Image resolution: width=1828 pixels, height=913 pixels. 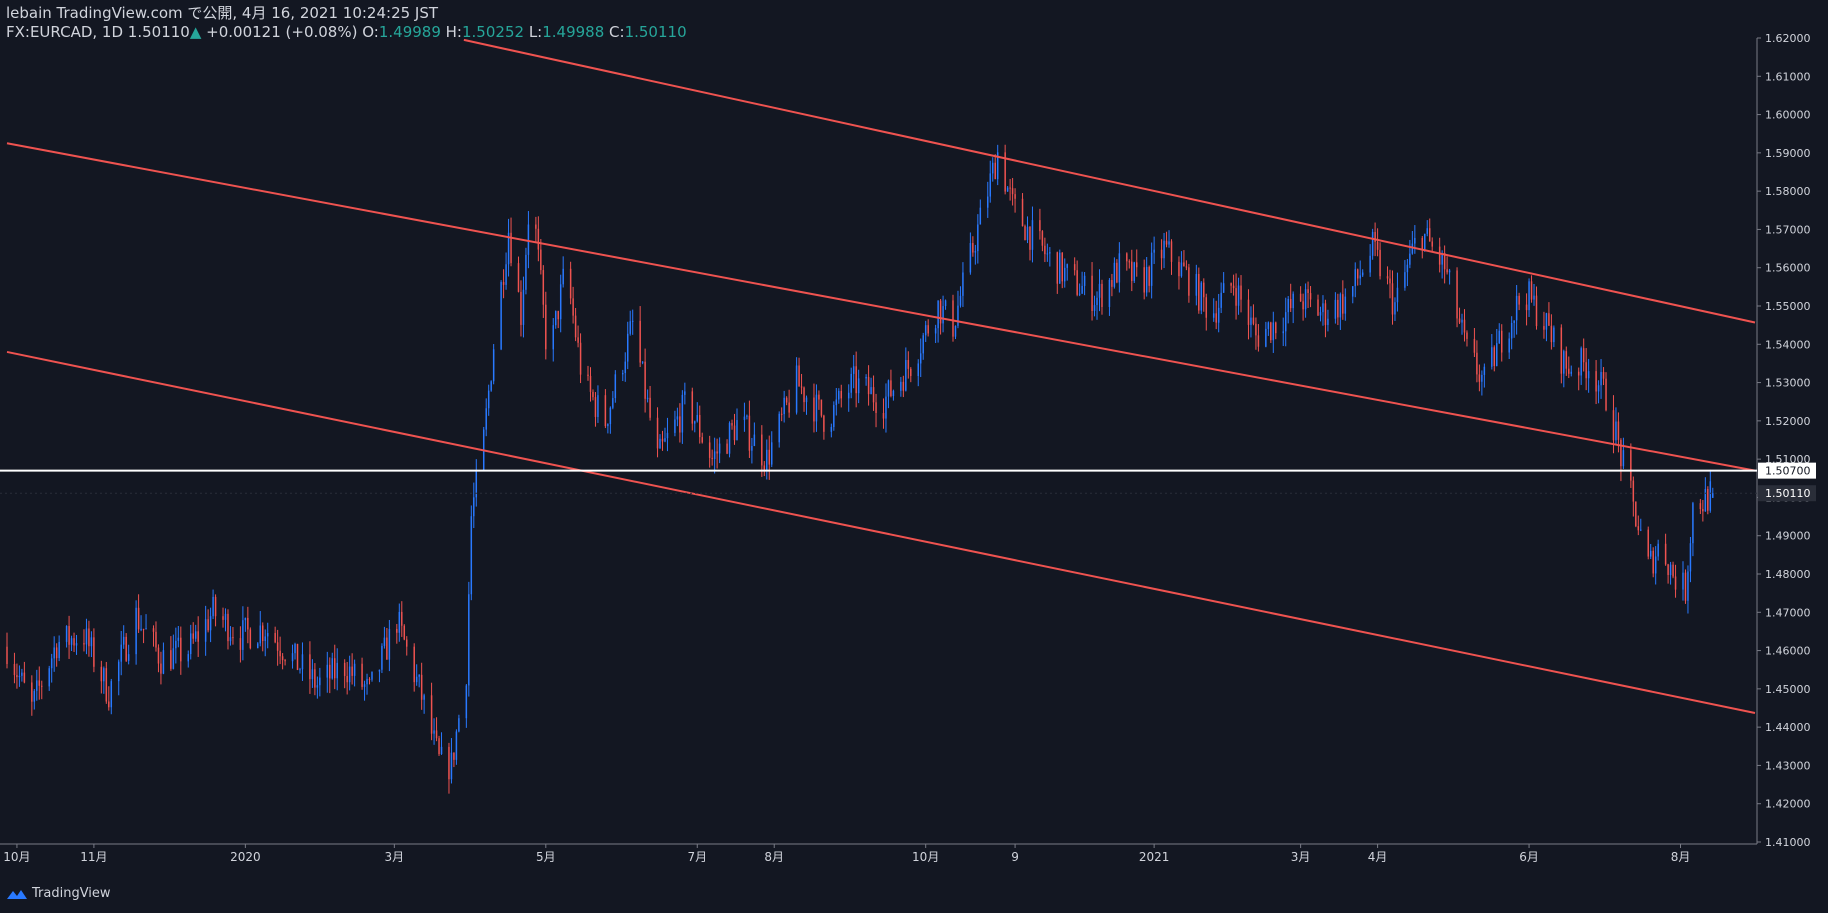 What do you see at coordinates (1788, 191) in the screenshot?
I see `y-tick-label: 1.58000` at bounding box center [1788, 191].